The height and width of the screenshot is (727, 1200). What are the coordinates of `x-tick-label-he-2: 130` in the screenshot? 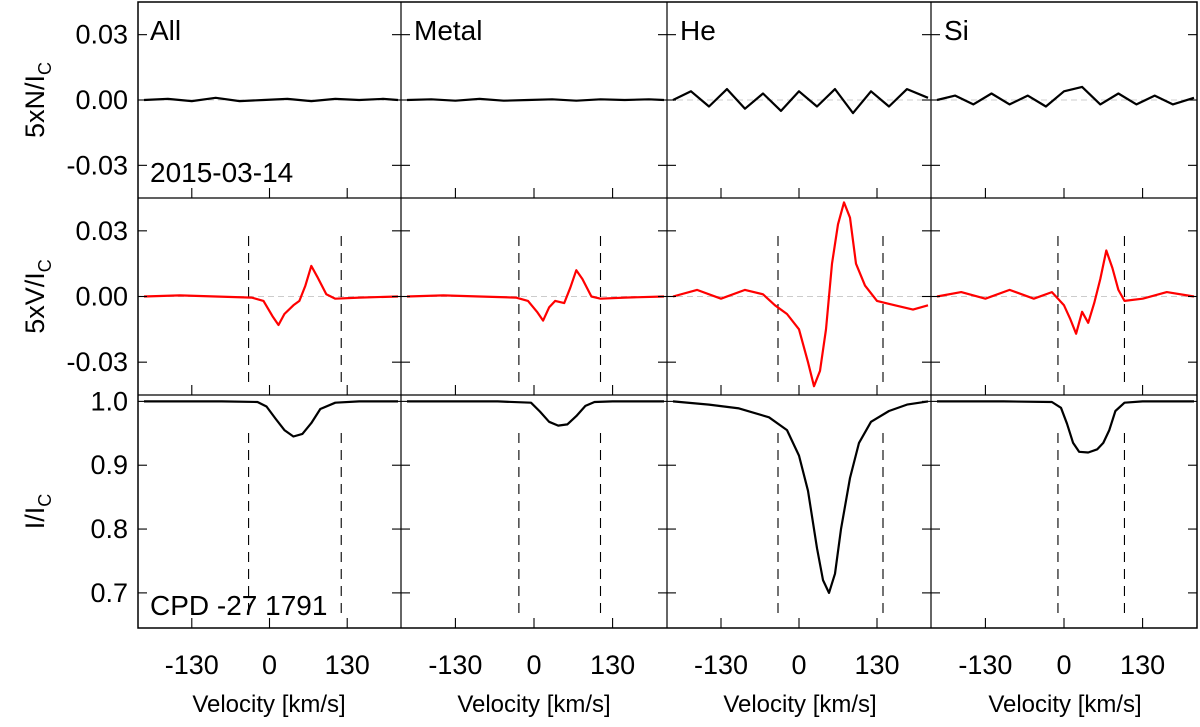 It's located at (876, 665).